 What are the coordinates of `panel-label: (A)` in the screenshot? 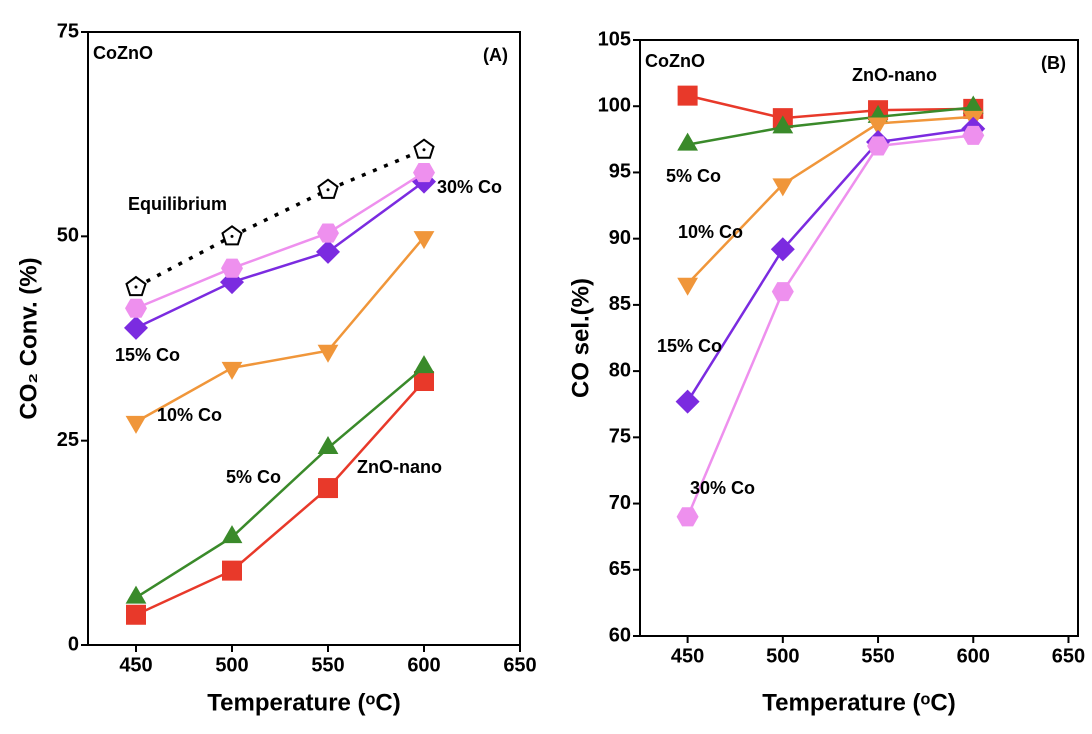 It's located at (495, 55).